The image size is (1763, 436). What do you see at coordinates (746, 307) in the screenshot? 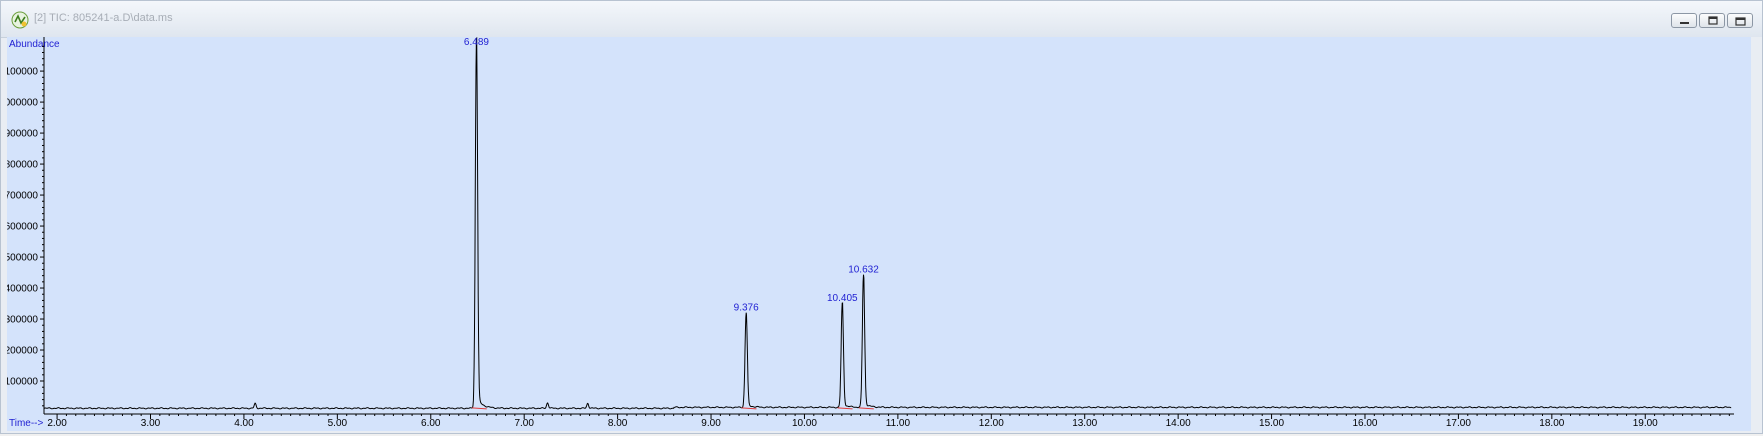
I see `peak-label: 9.376` at bounding box center [746, 307].